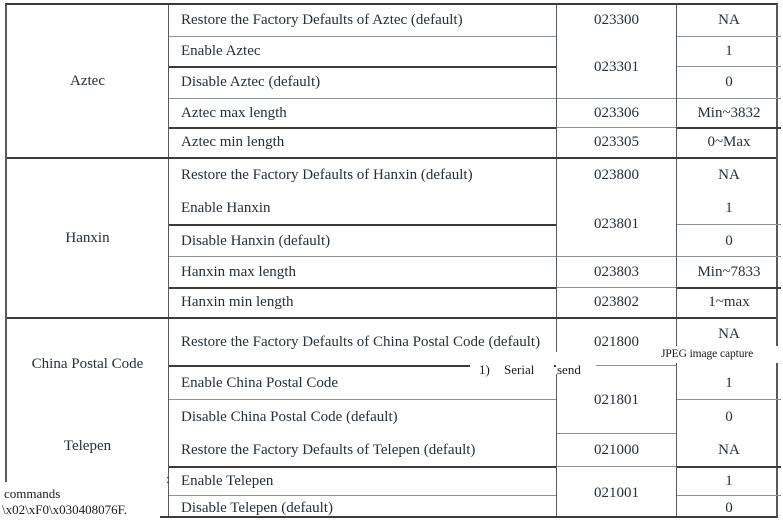  I want to click on value-text: Min~7833, so click(729, 272).